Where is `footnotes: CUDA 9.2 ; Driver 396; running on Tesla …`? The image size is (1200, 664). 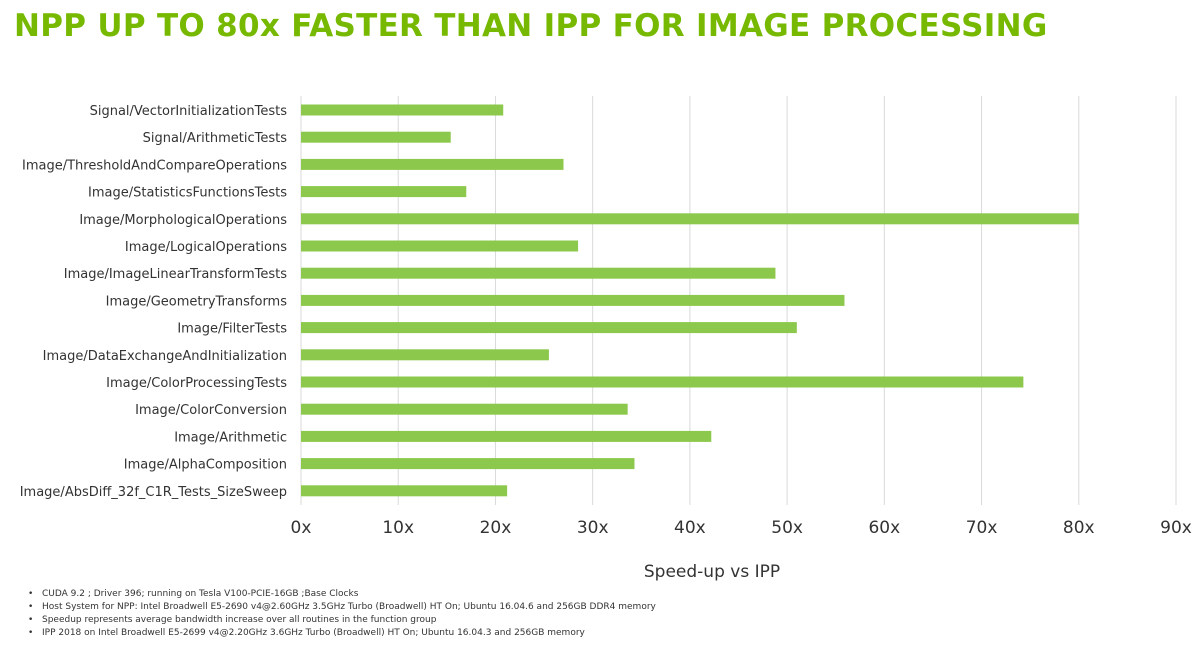
footnotes: CUDA 9.2 ; Driver 396; running on Tesla … is located at coordinates (342, 614).